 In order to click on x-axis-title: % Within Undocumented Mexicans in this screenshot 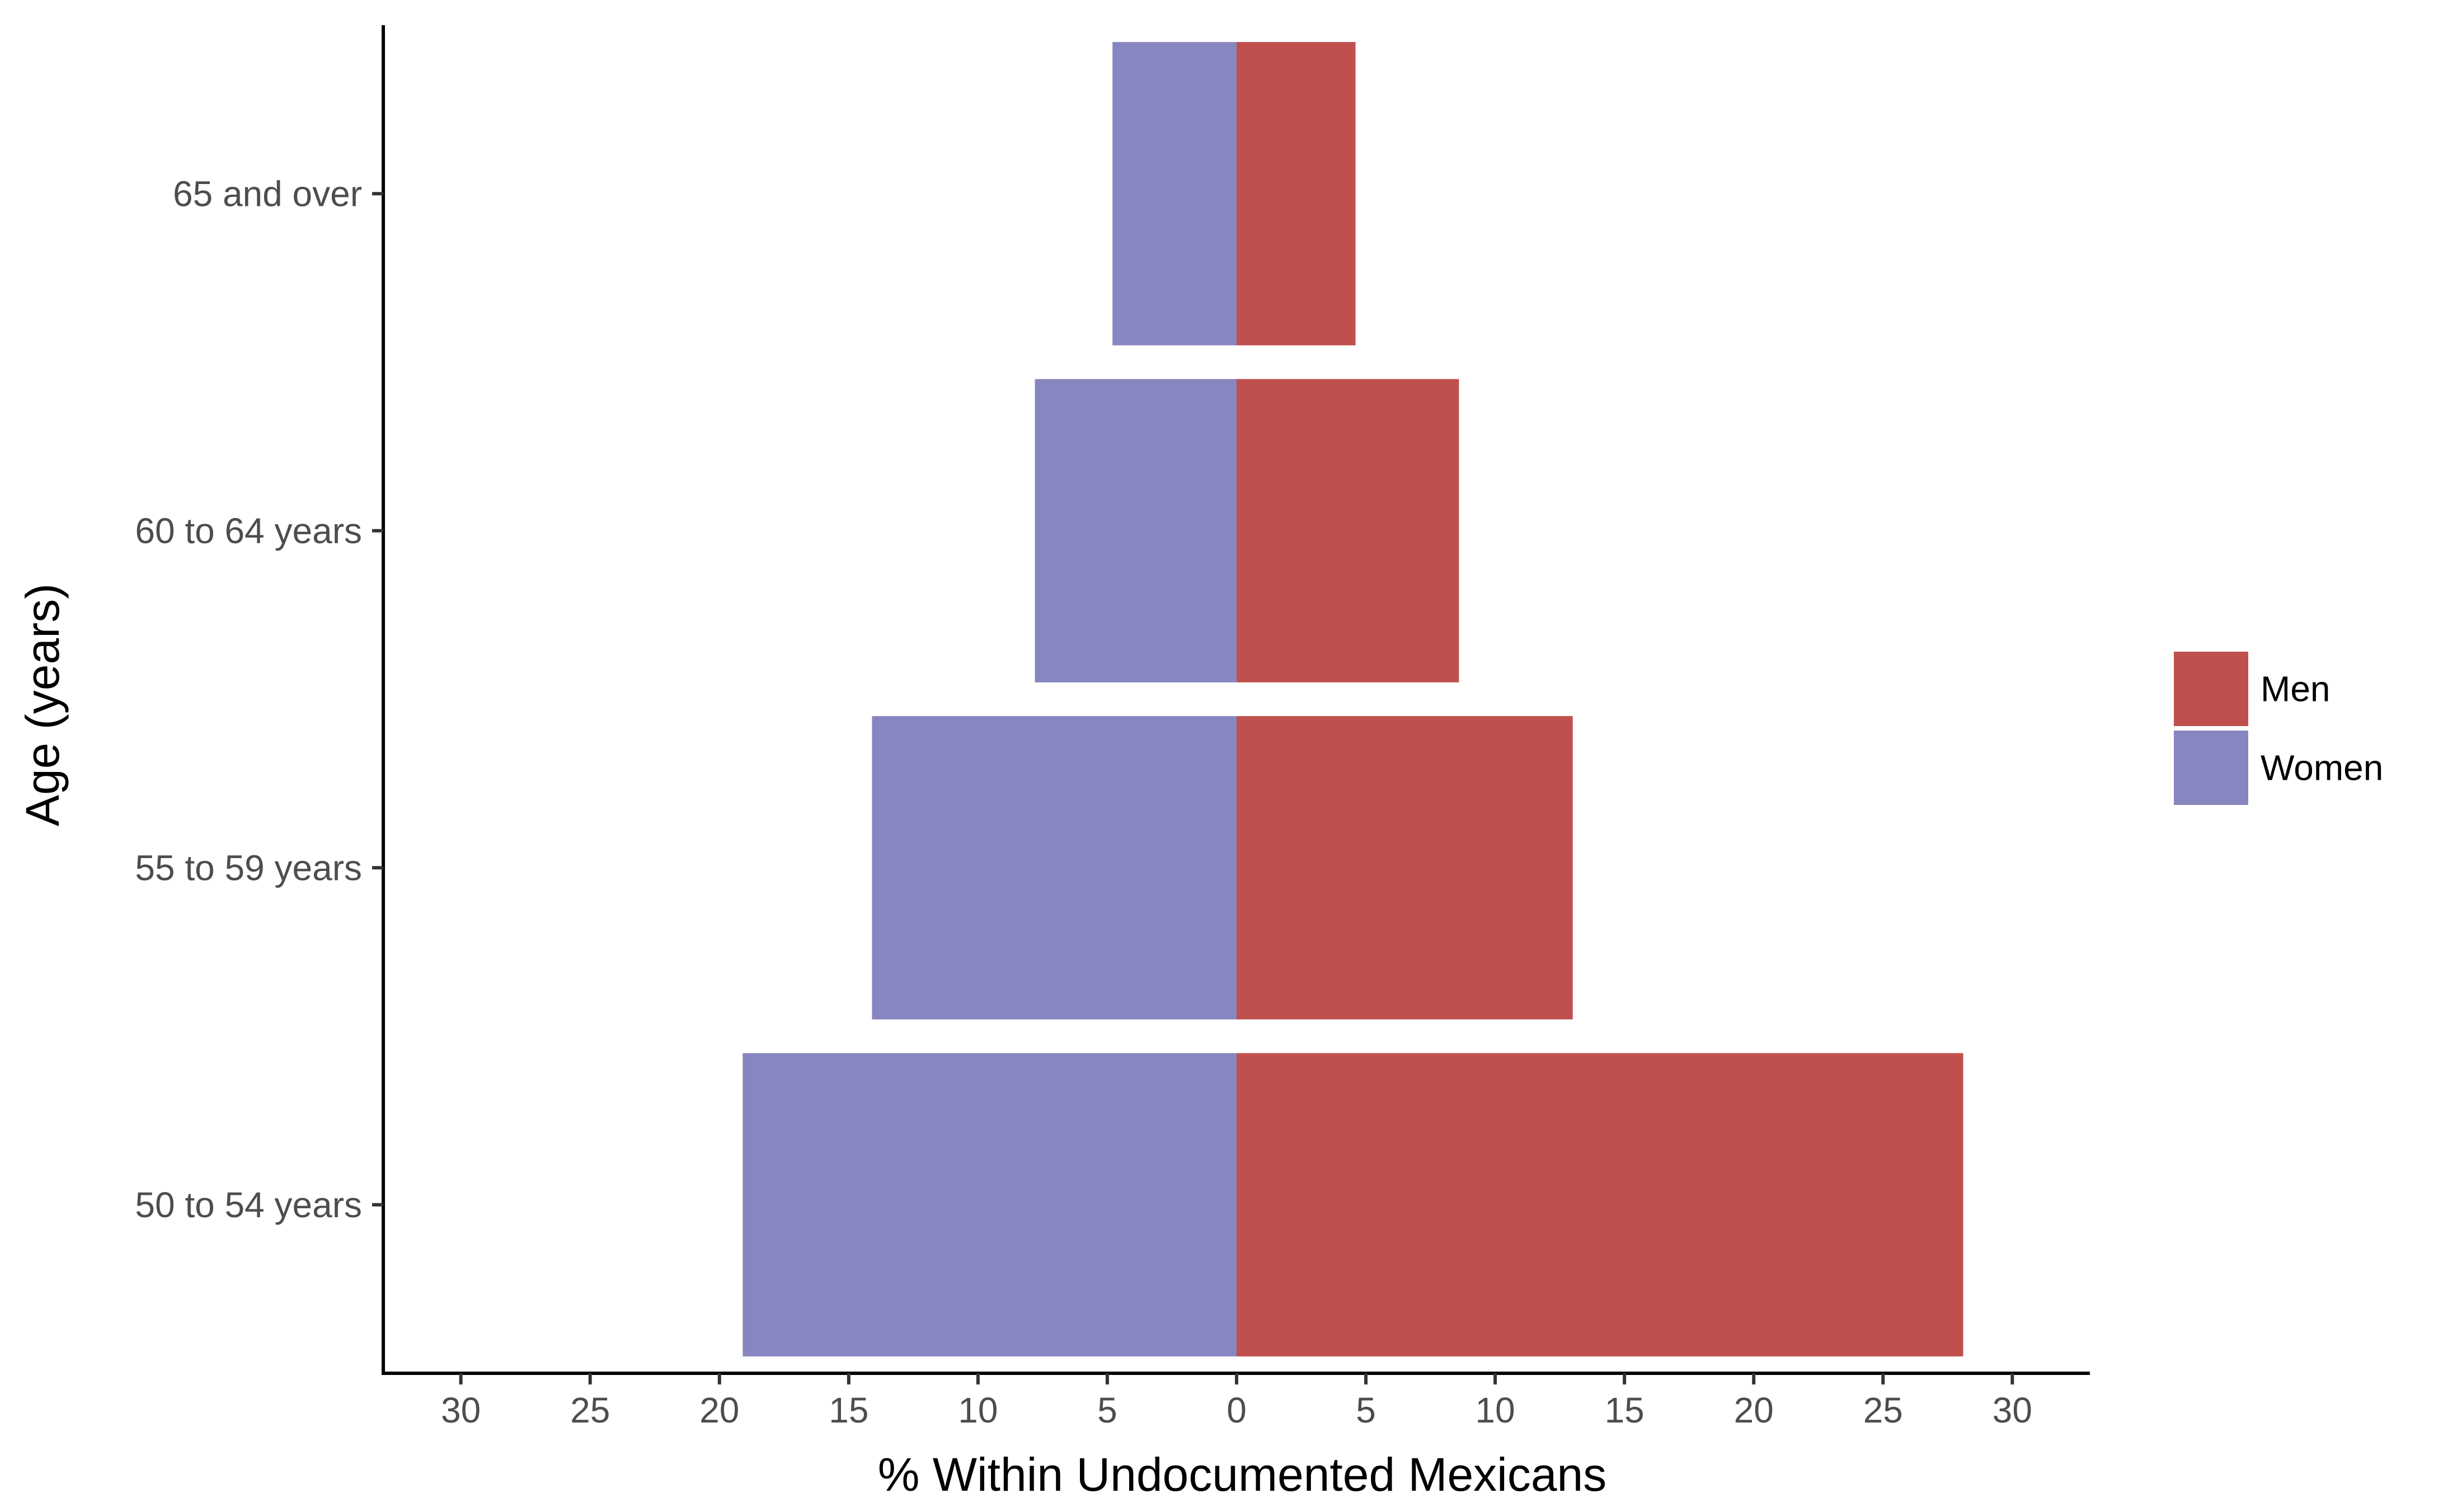, I will do `click(1242, 1474)`.